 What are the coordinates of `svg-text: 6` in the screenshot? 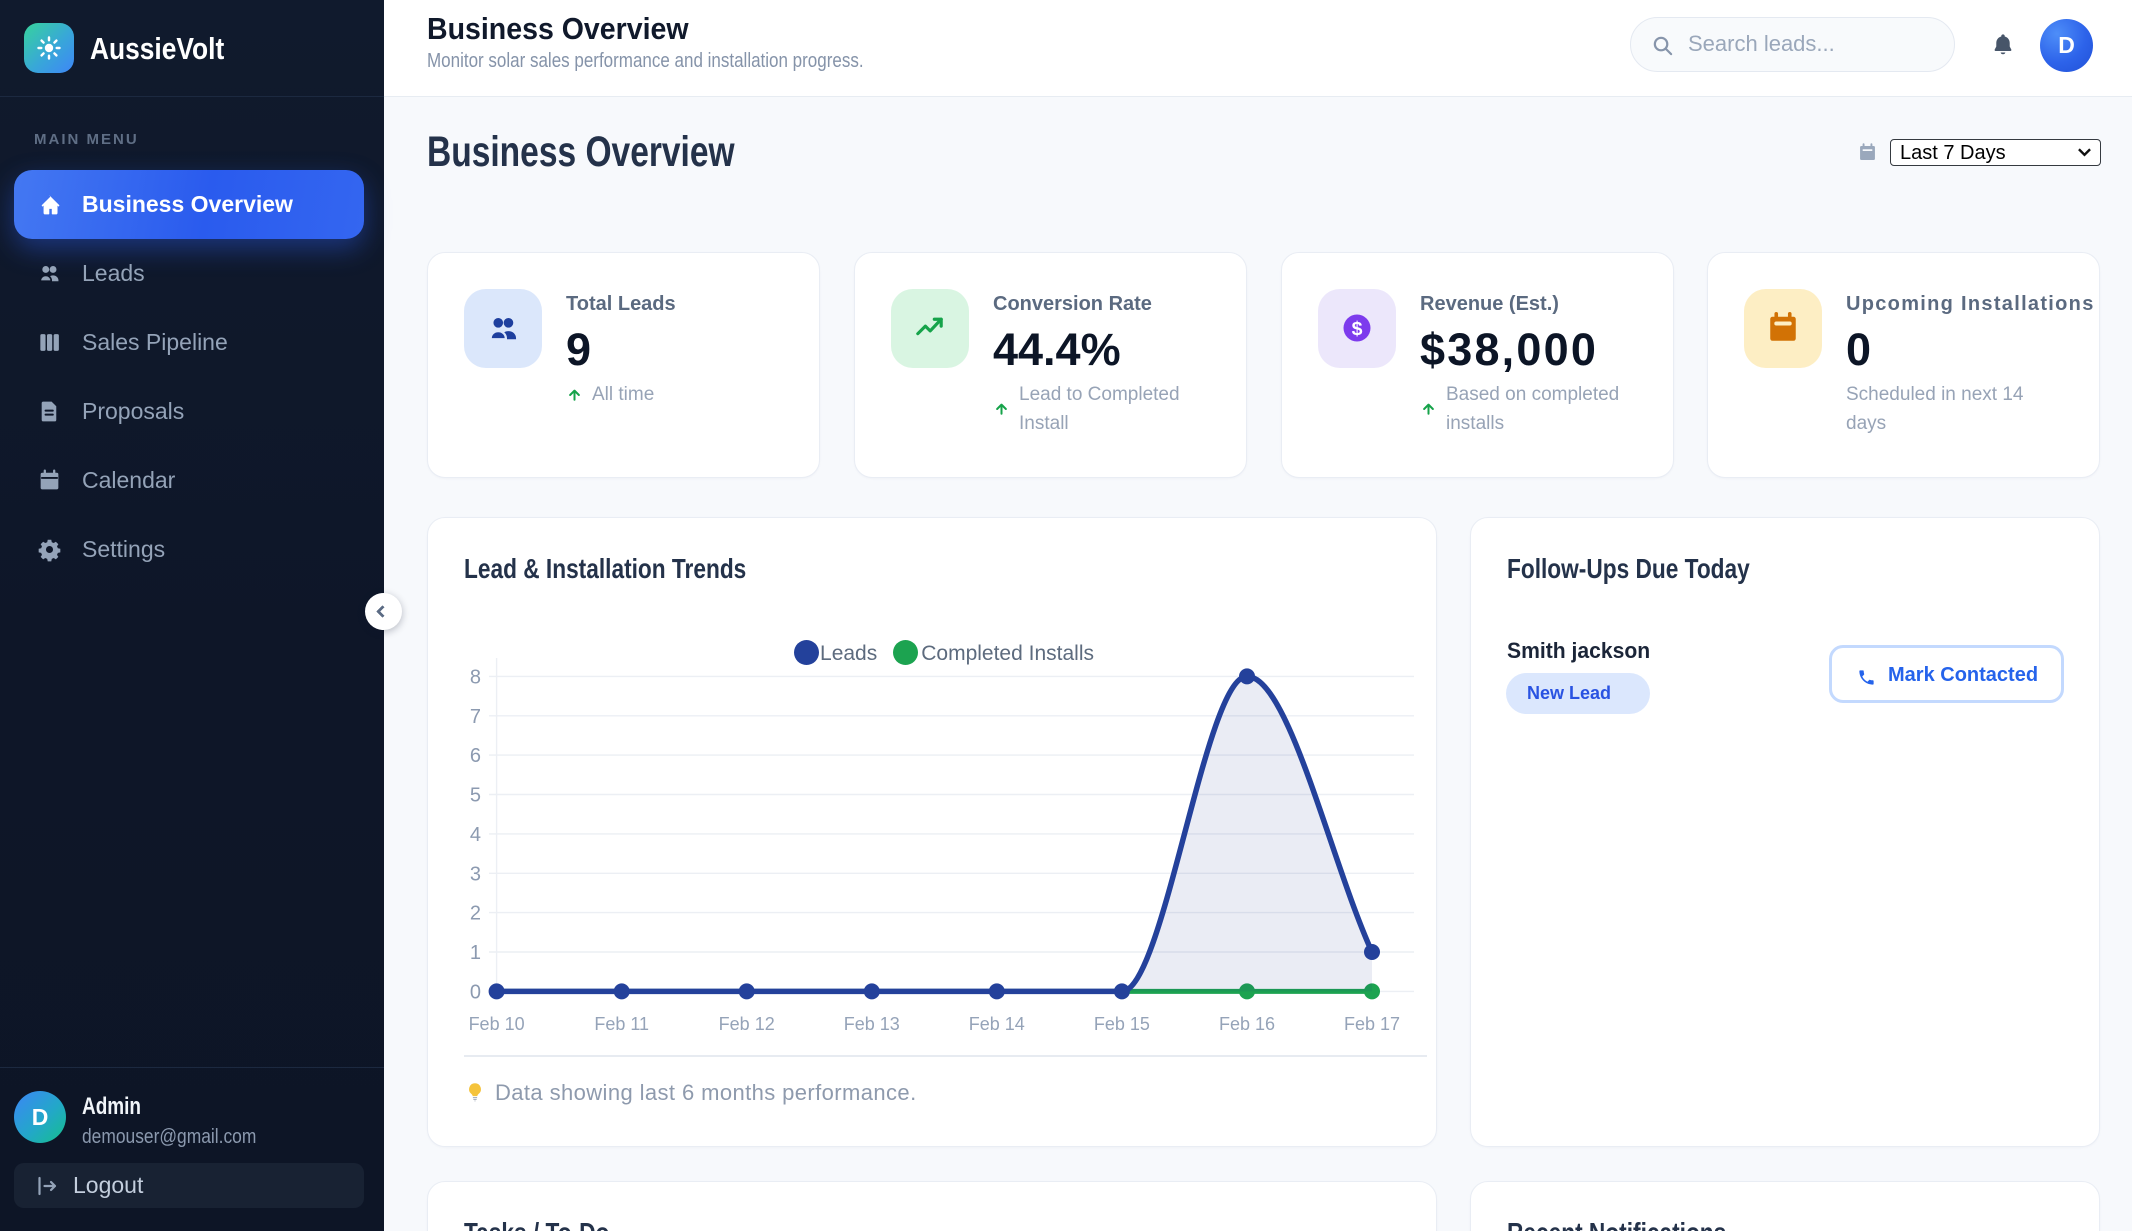 It's located at (475, 756).